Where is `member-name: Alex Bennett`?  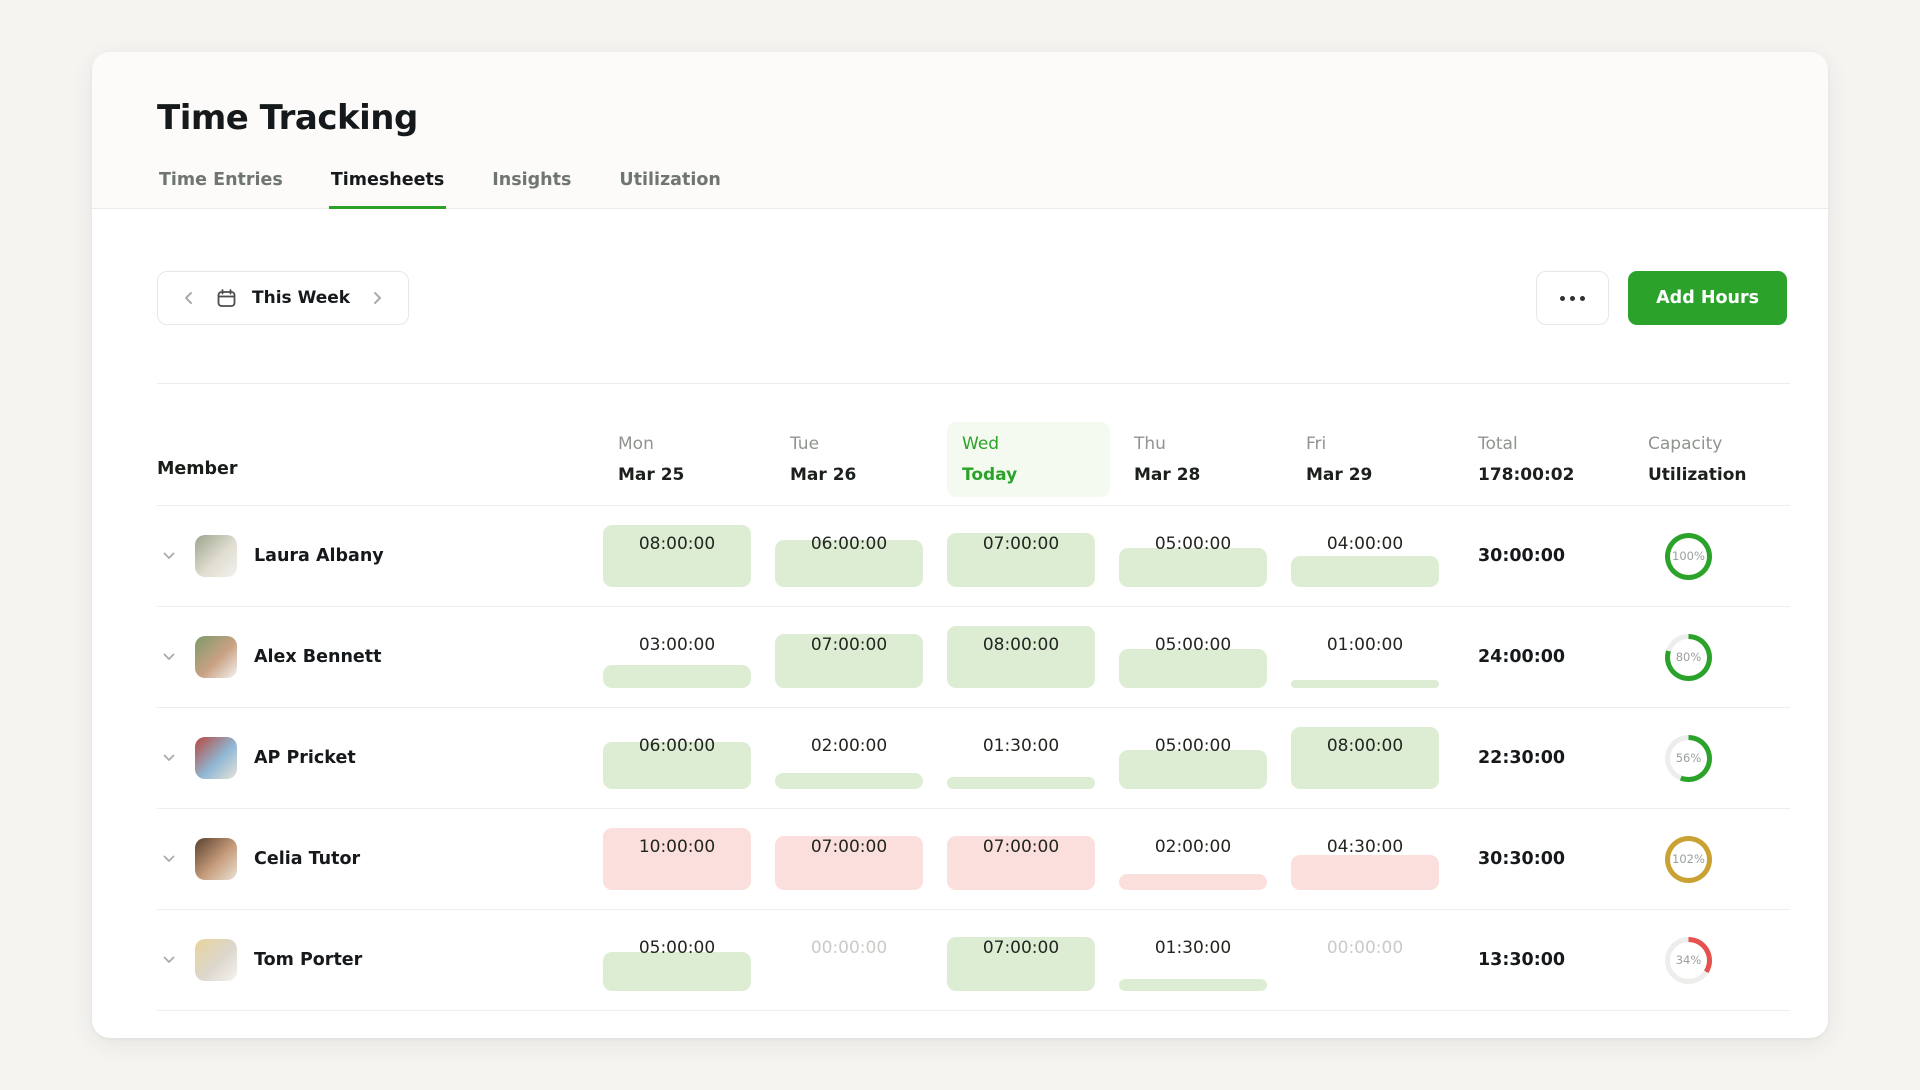 member-name: Alex Bennett is located at coordinates (318, 657).